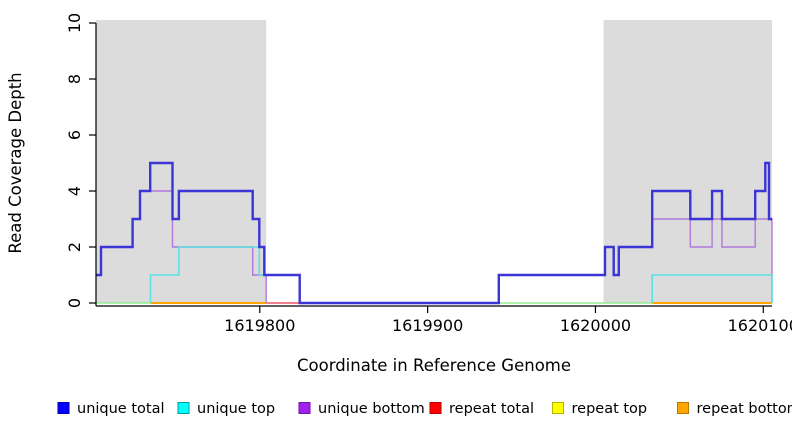 This screenshot has height=432, width=792. Describe the element at coordinates (304, 408) in the screenshot. I see `legend-swatch-unique-bottom` at that location.